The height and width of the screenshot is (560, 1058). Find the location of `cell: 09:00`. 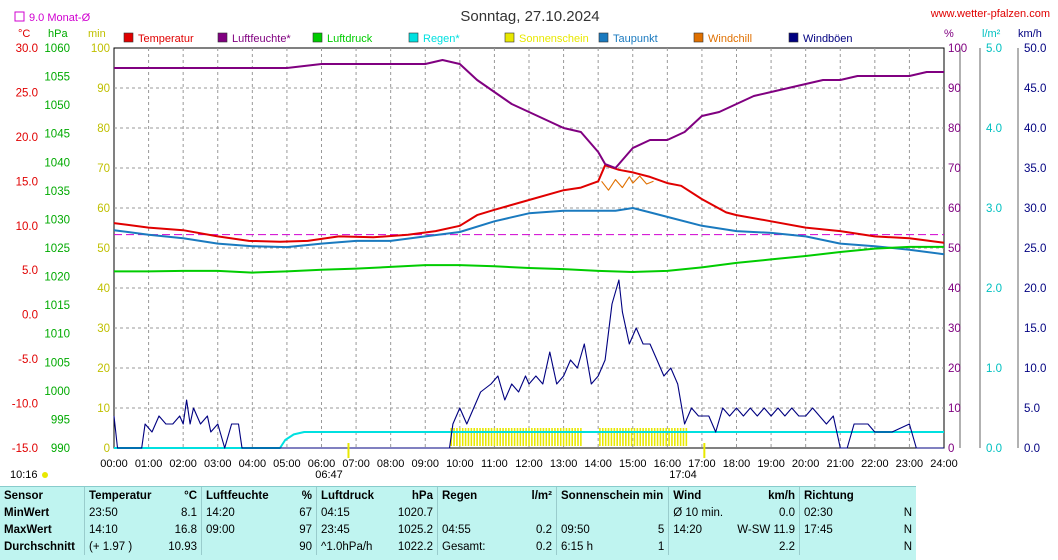

cell: 09:00 is located at coordinates (240, 529).